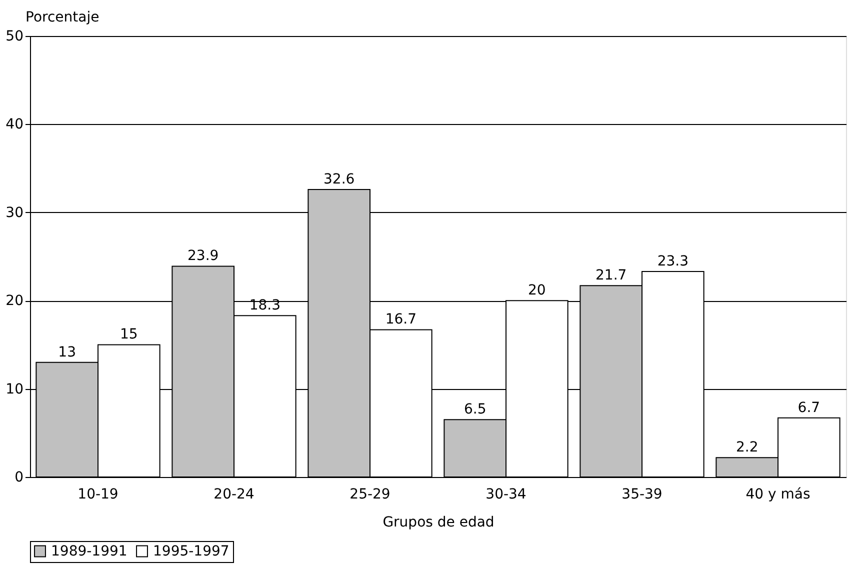 This screenshot has width=851, height=568. Describe the element at coordinates (15, 212) in the screenshot. I see `y-tick-label: 30` at that location.